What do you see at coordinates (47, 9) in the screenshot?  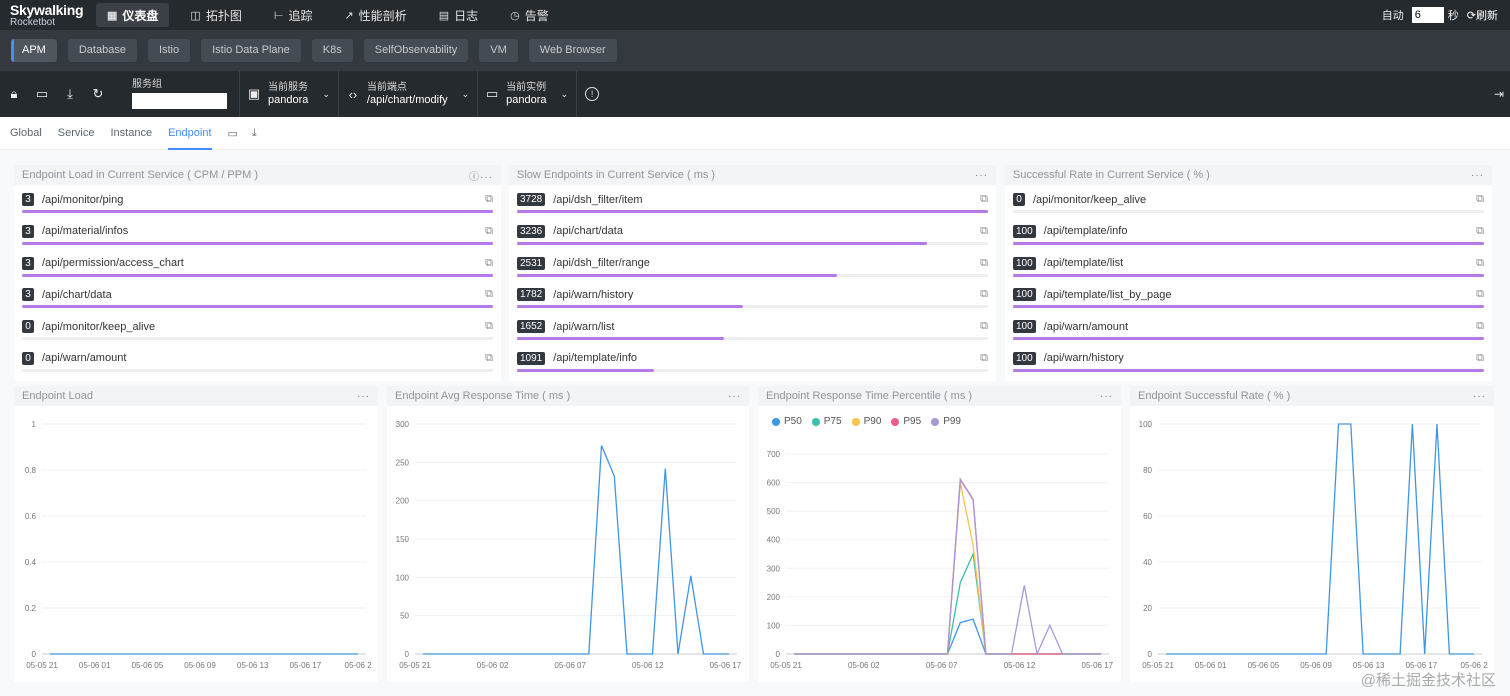 I see `logo-title: Skywalking` at bounding box center [47, 9].